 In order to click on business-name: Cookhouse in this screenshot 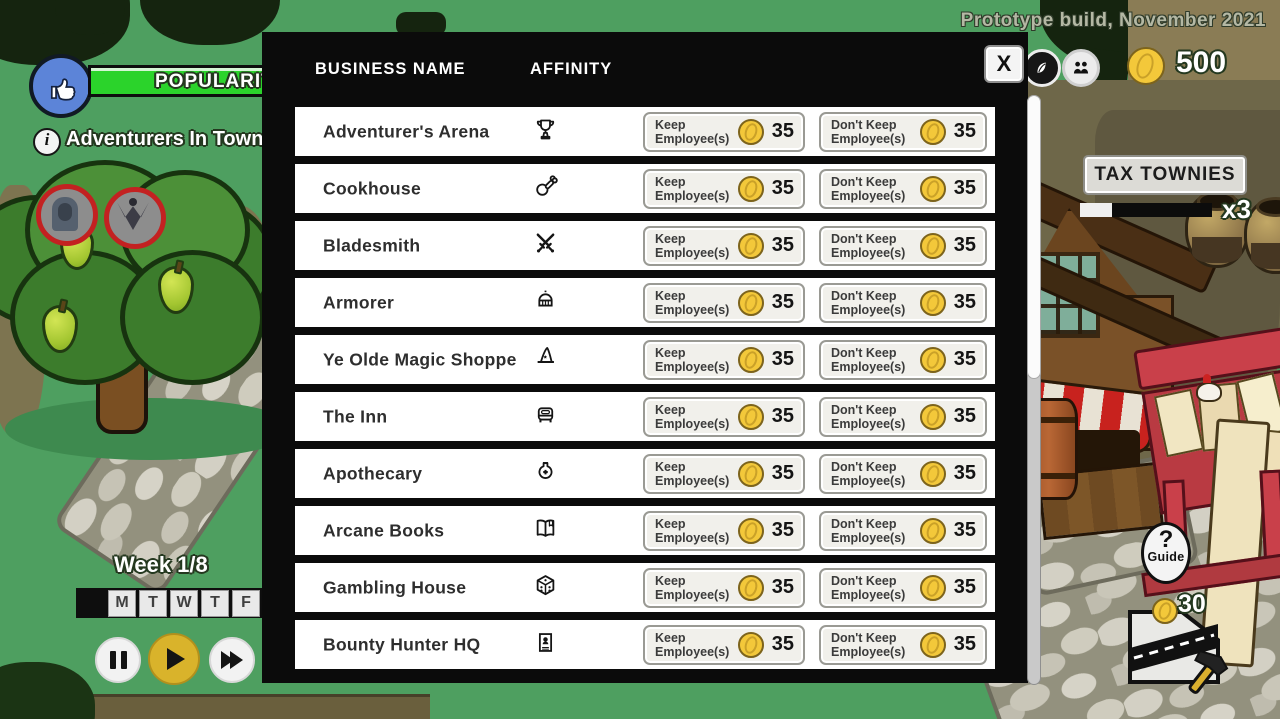, I will do `click(372, 188)`.